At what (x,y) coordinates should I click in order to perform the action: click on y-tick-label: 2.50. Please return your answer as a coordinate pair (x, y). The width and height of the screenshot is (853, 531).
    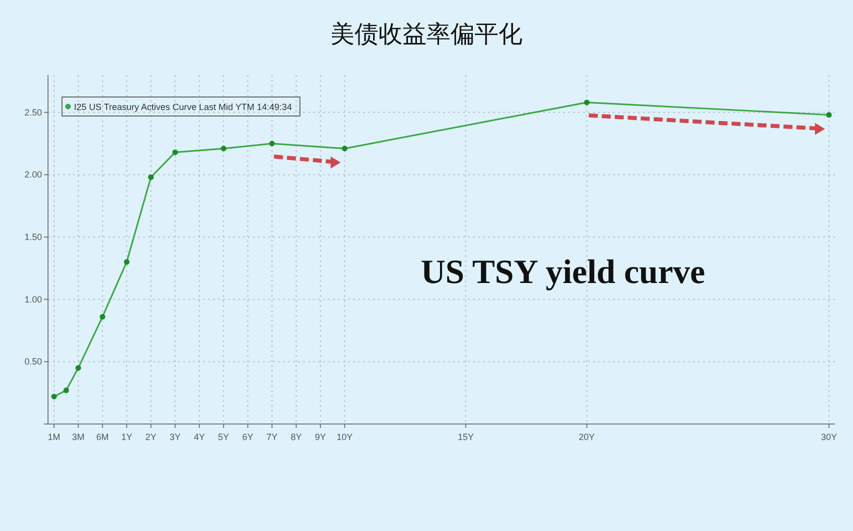
    Looking at the image, I should click on (33, 112).